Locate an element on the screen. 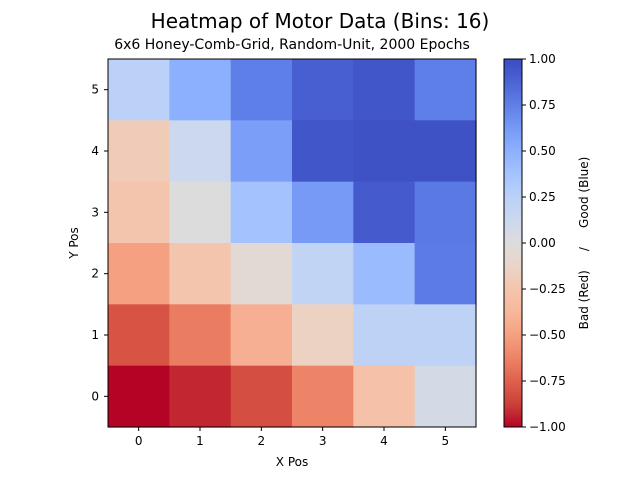 This screenshot has height=480, width=640. y-tick-label: 4 is located at coordinates (95, 151).